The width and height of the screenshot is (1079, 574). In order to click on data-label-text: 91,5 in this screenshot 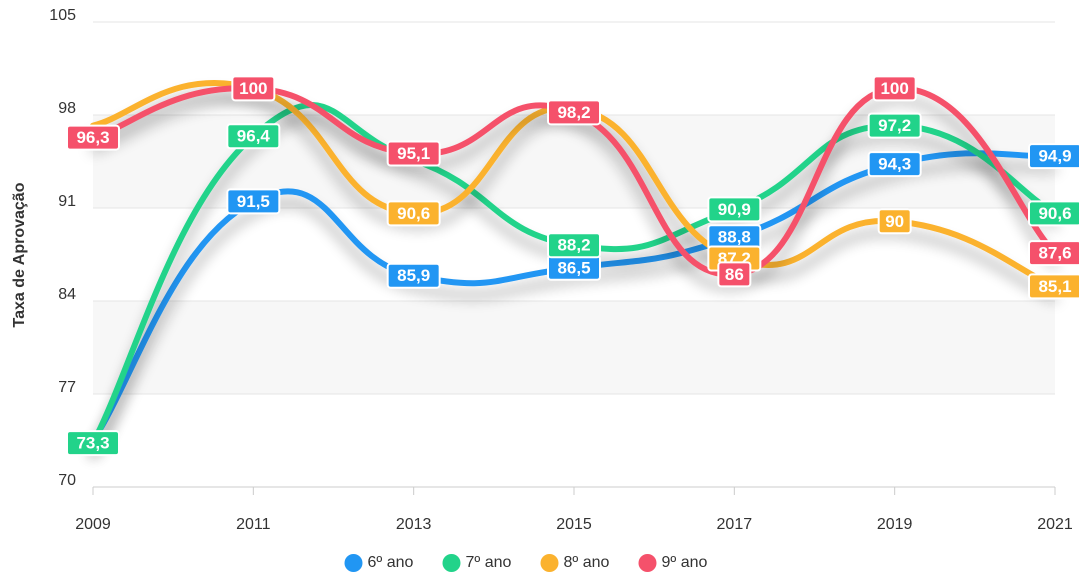, I will do `click(253, 201)`.